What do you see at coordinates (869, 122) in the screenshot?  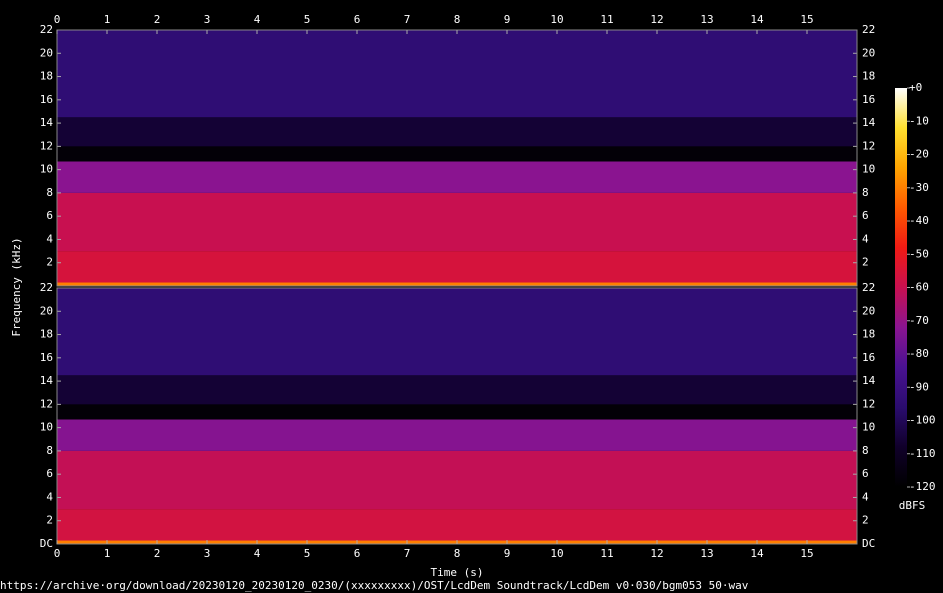 I see `y-tick-label-right: 14` at bounding box center [869, 122].